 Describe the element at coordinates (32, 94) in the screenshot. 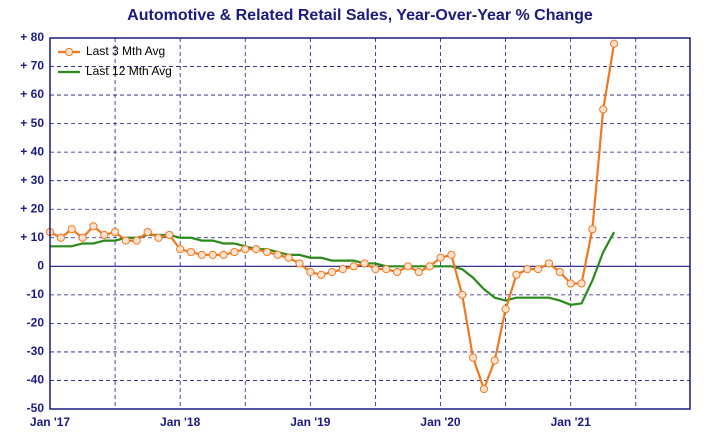

I see `y-tick-label: + 60` at that location.